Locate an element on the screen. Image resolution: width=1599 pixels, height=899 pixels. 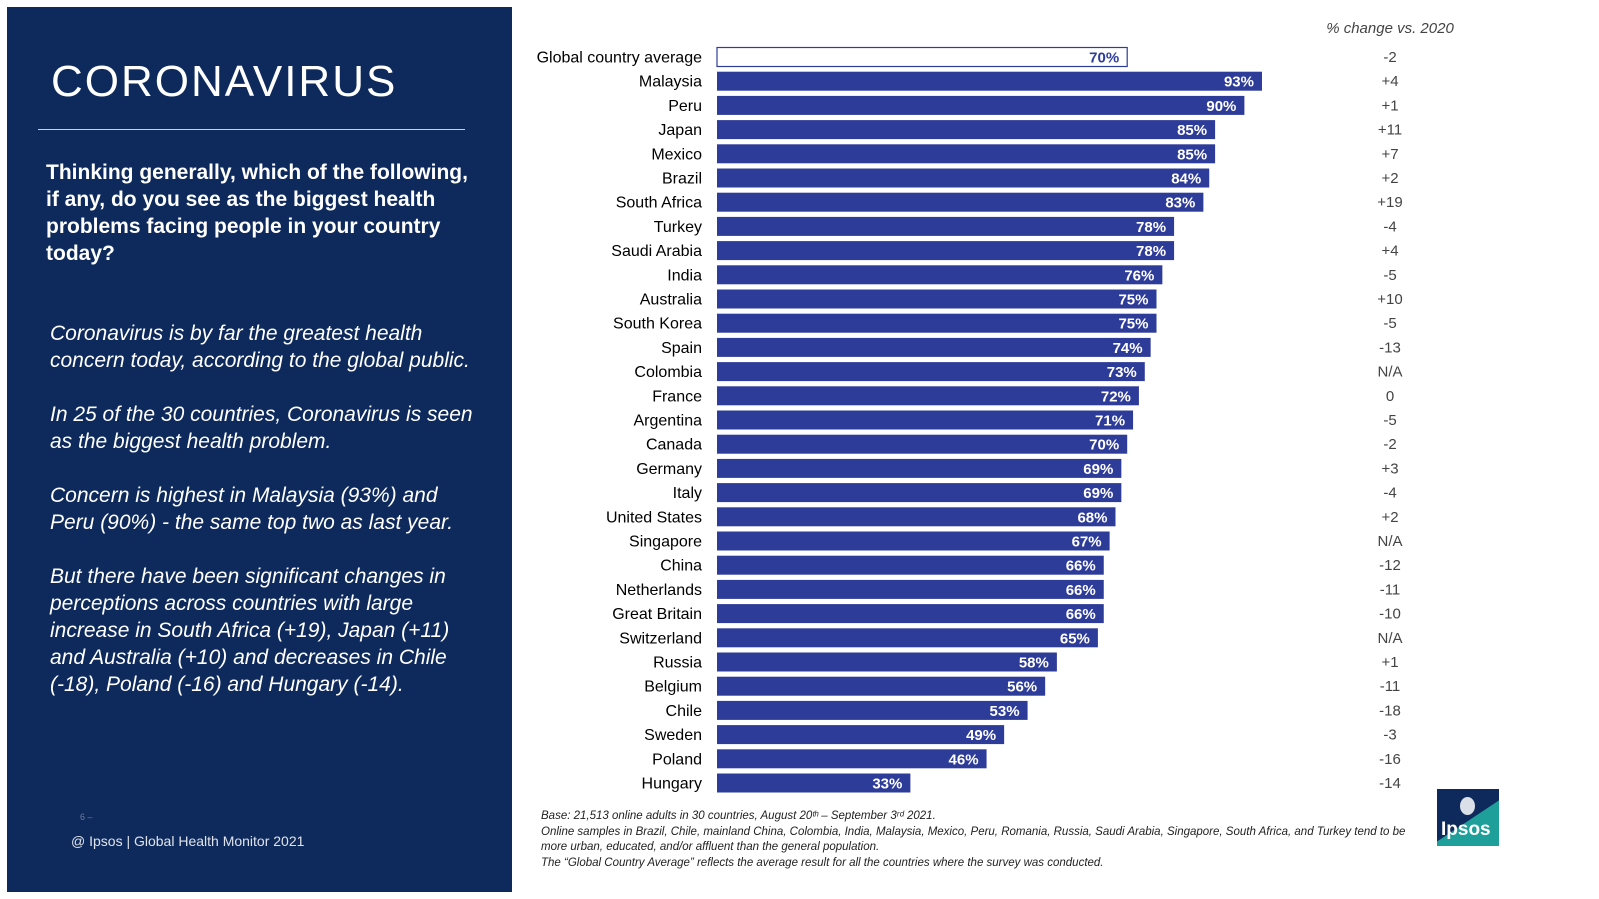
data-label: 49% is located at coordinates (981, 735).